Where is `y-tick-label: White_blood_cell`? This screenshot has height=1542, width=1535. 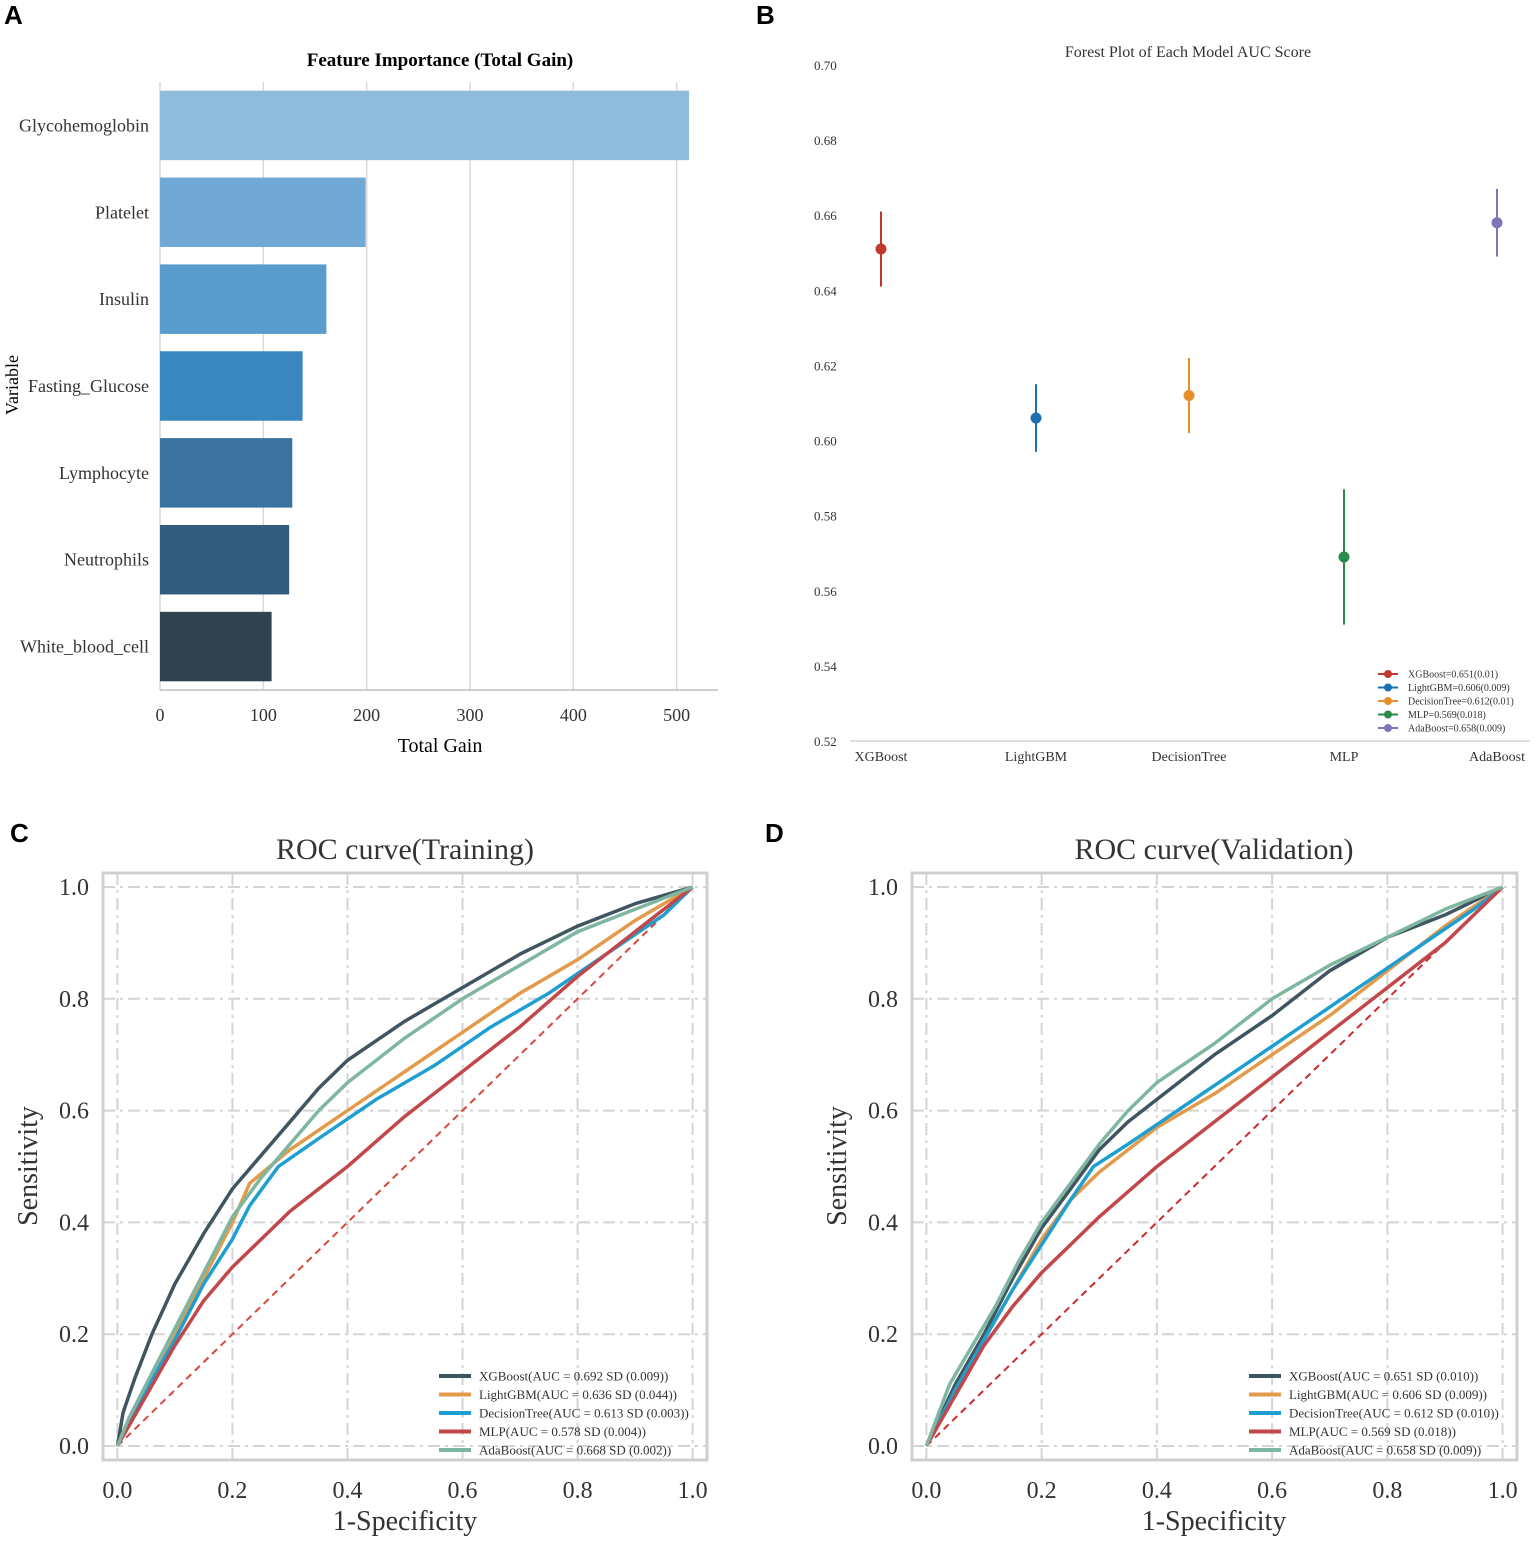
y-tick-label: White_blood_cell is located at coordinates (84, 647).